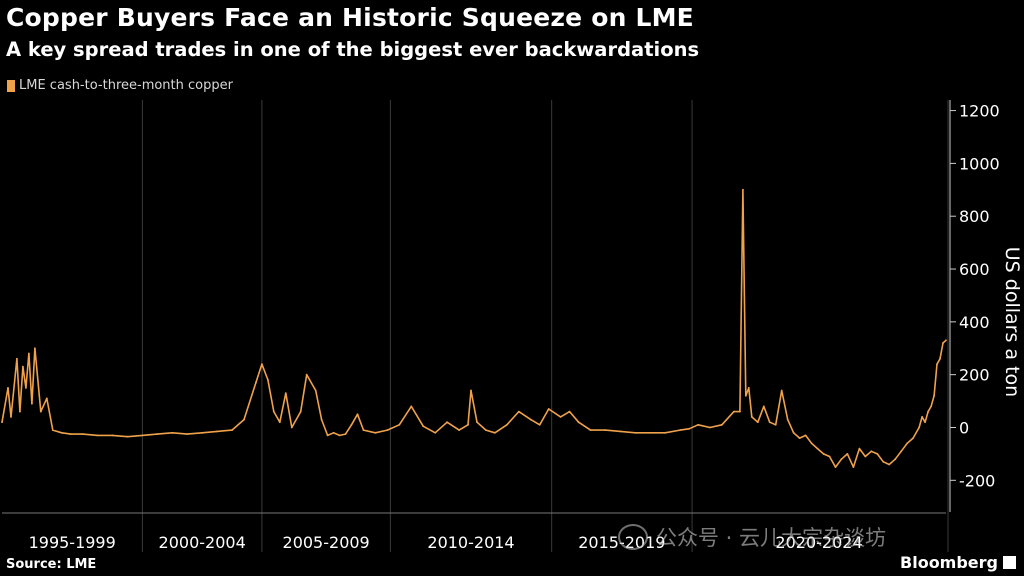 Image resolution: width=1024 pixels, height=576 pixels. I want to click on y-axis: -200 0 200 400 600 800 1000 1200, so click(974, 306).